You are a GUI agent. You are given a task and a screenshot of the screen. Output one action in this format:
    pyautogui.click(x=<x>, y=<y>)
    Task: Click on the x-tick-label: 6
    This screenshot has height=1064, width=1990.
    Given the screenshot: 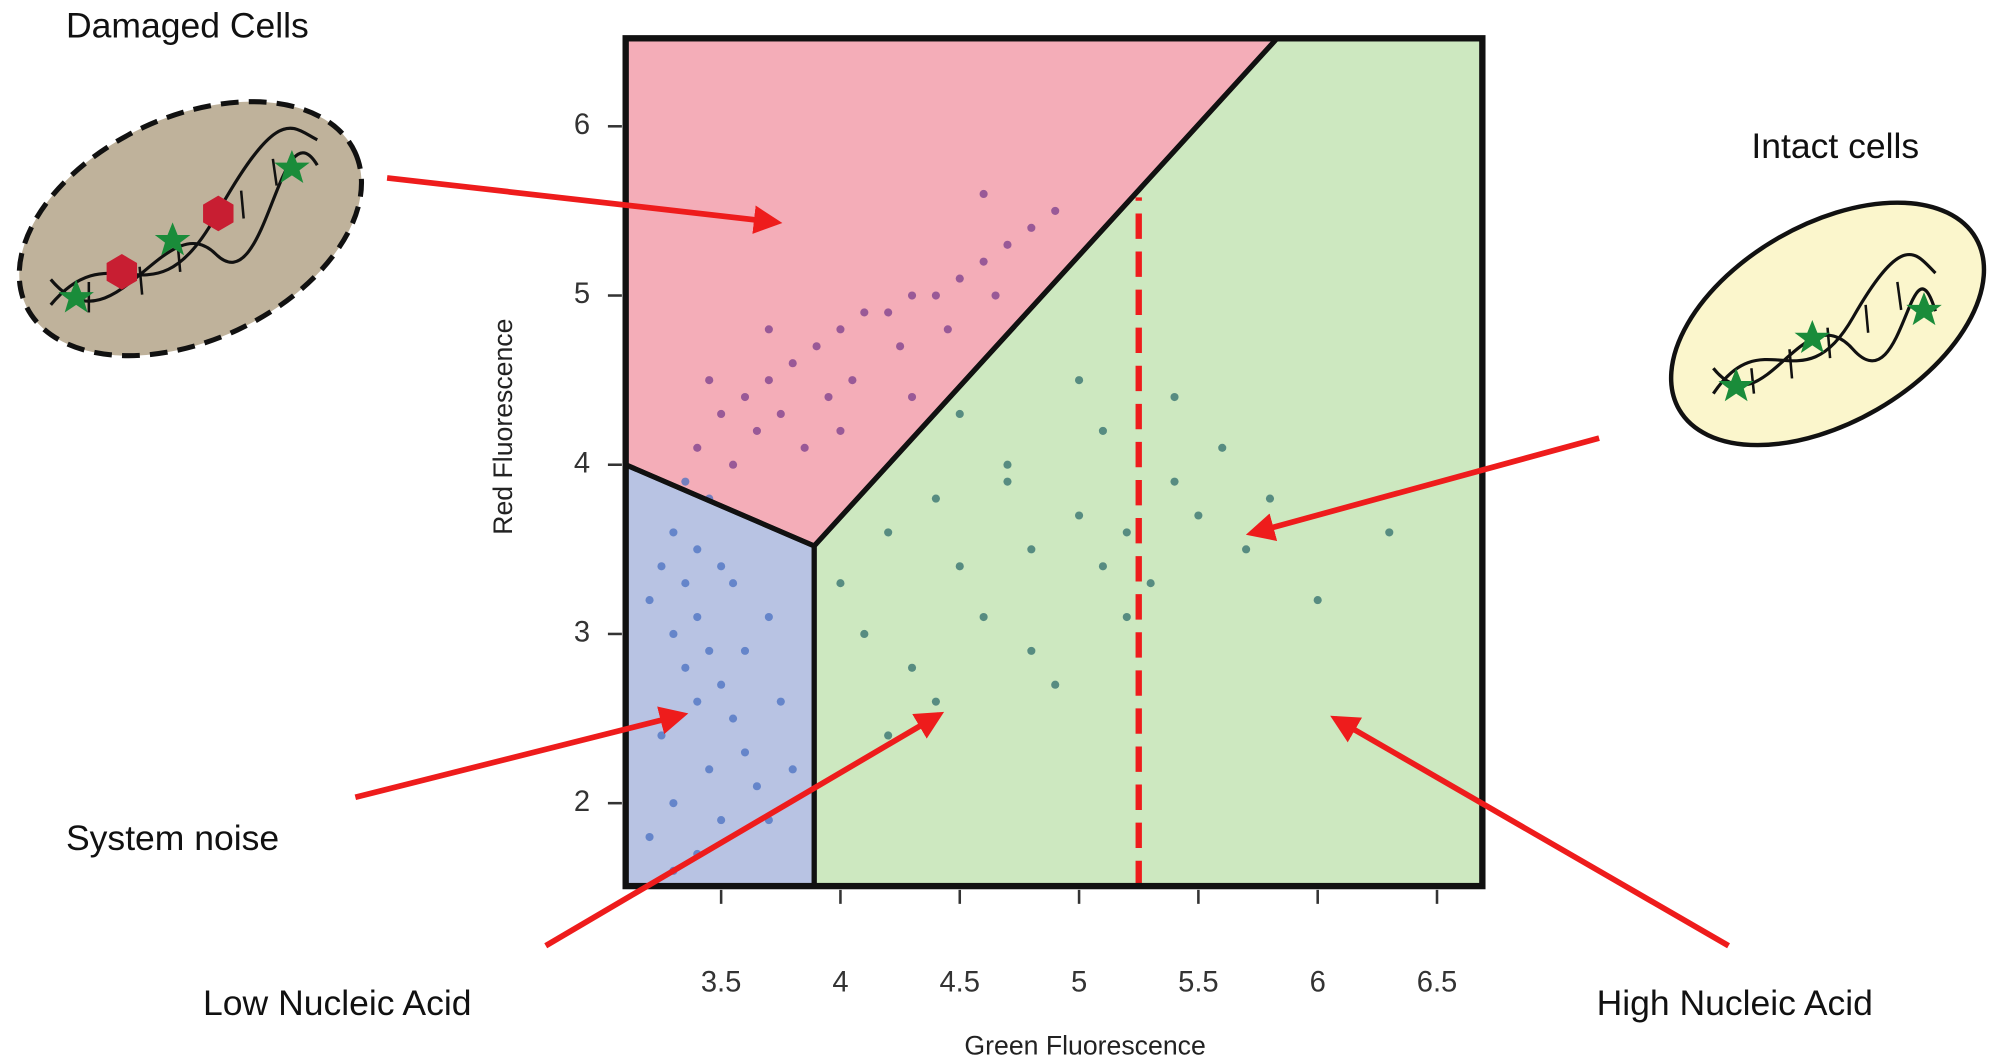 What is the action you would take?
    pyautogui.click(x=1318, y=983)
    